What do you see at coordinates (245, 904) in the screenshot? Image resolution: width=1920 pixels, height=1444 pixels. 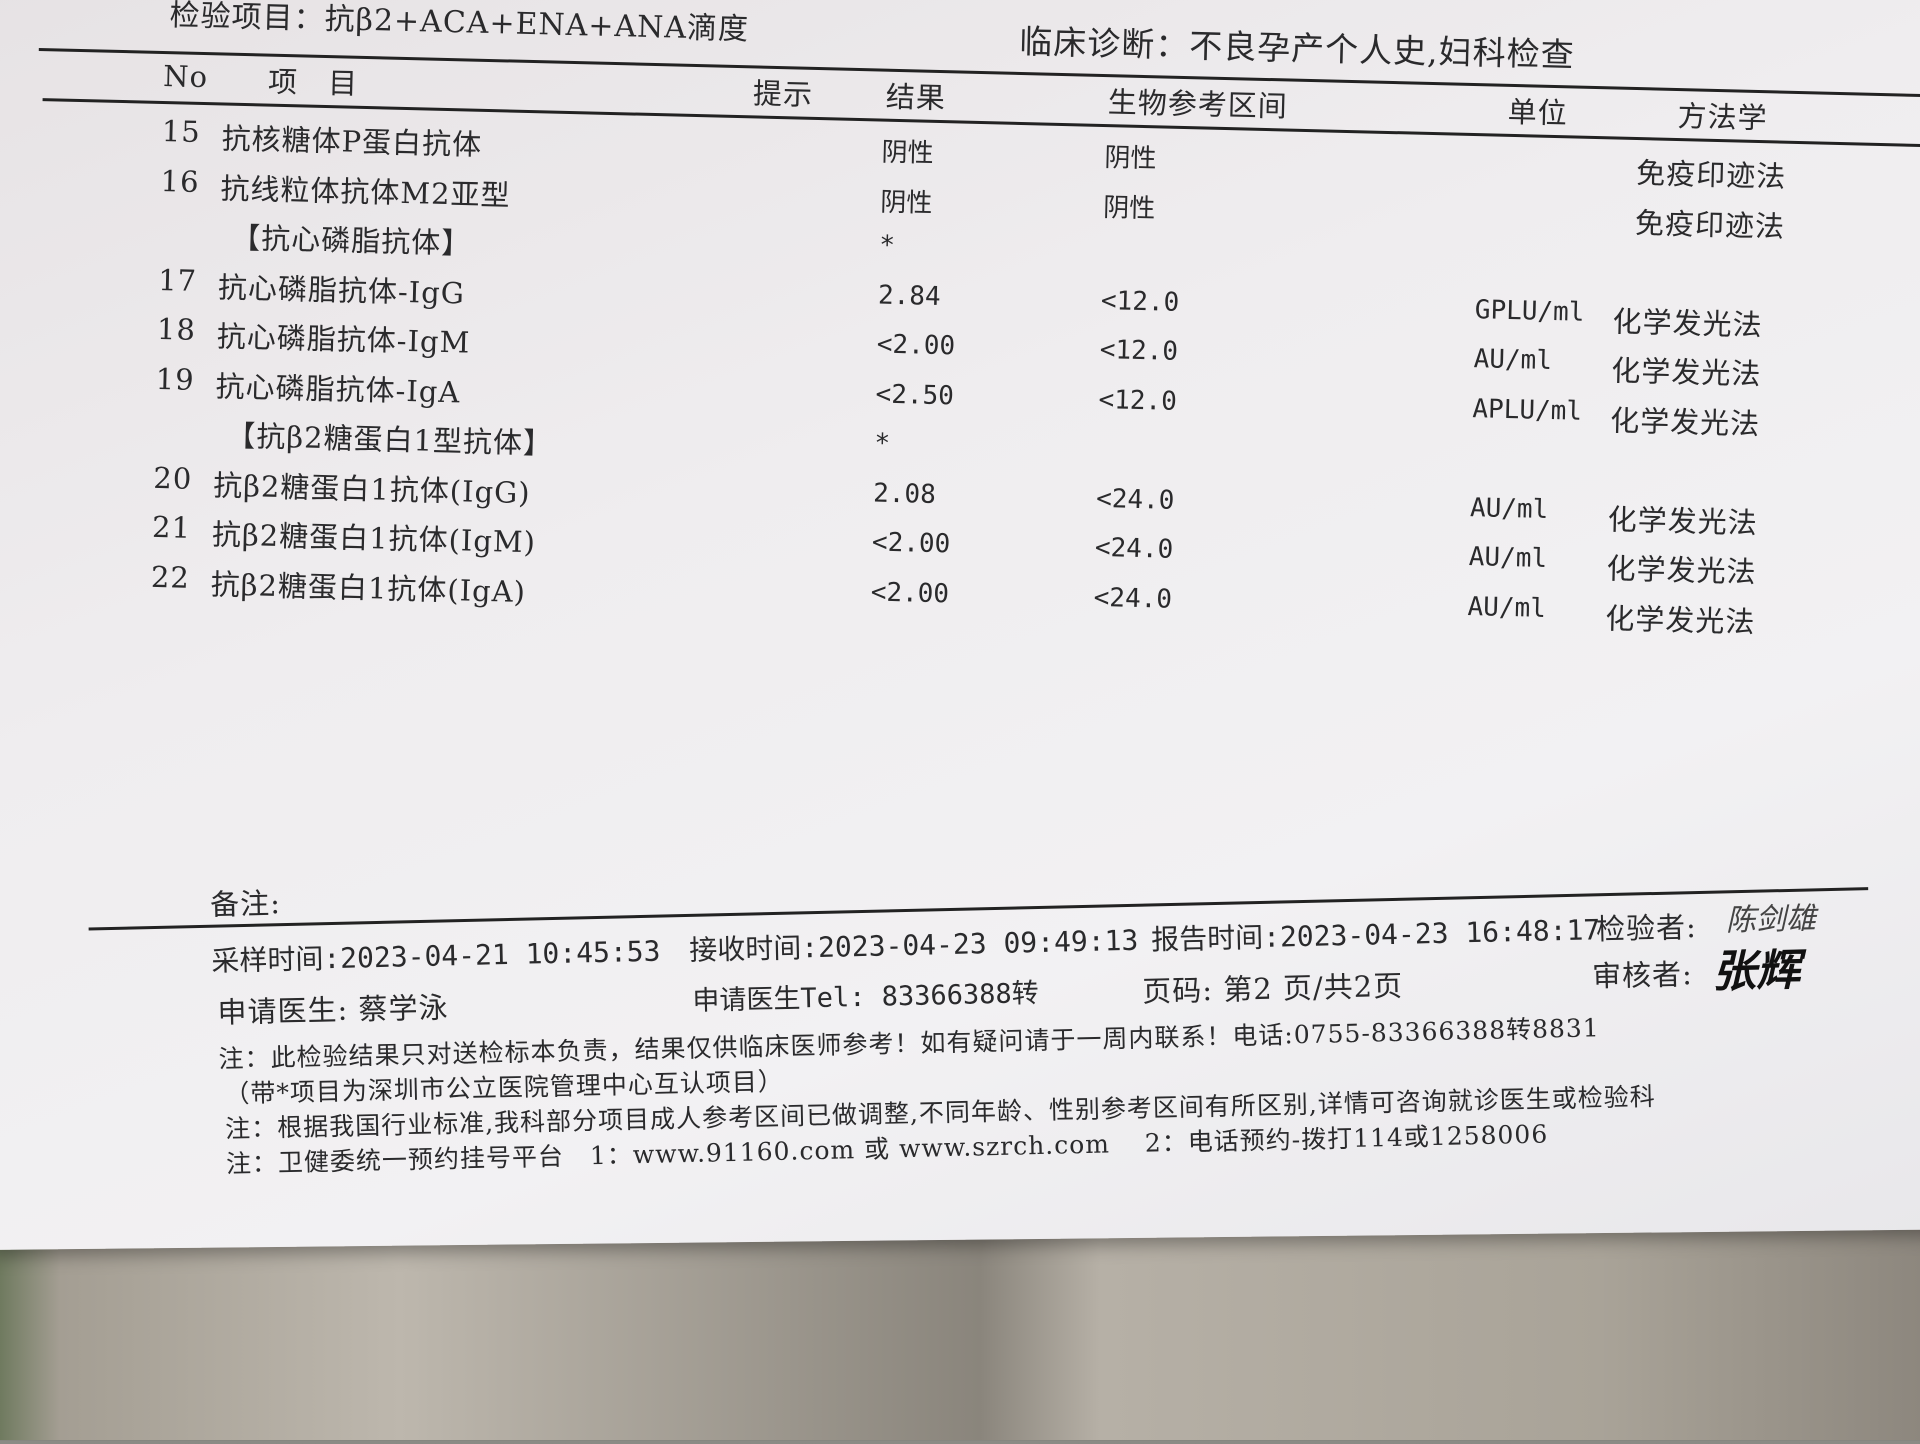 I see `remarks-label: 备注:` at bounding box center [245, 904].